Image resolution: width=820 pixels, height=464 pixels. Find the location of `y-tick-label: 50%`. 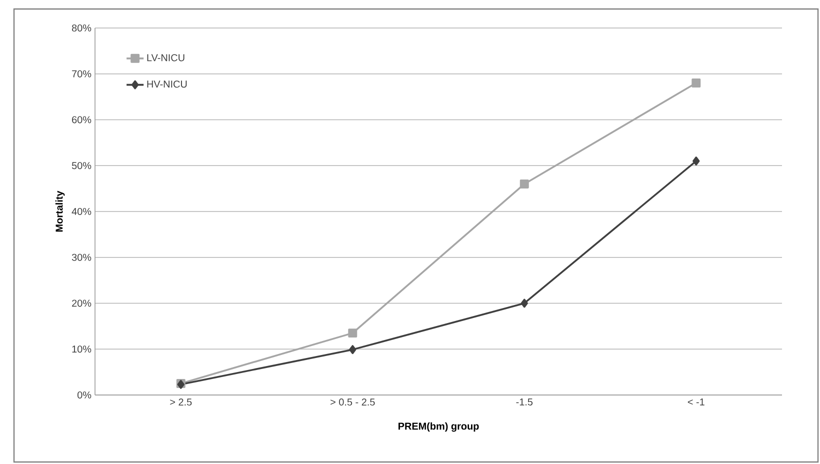

y-tick-label: 50% is located at coordinates (82, 166).